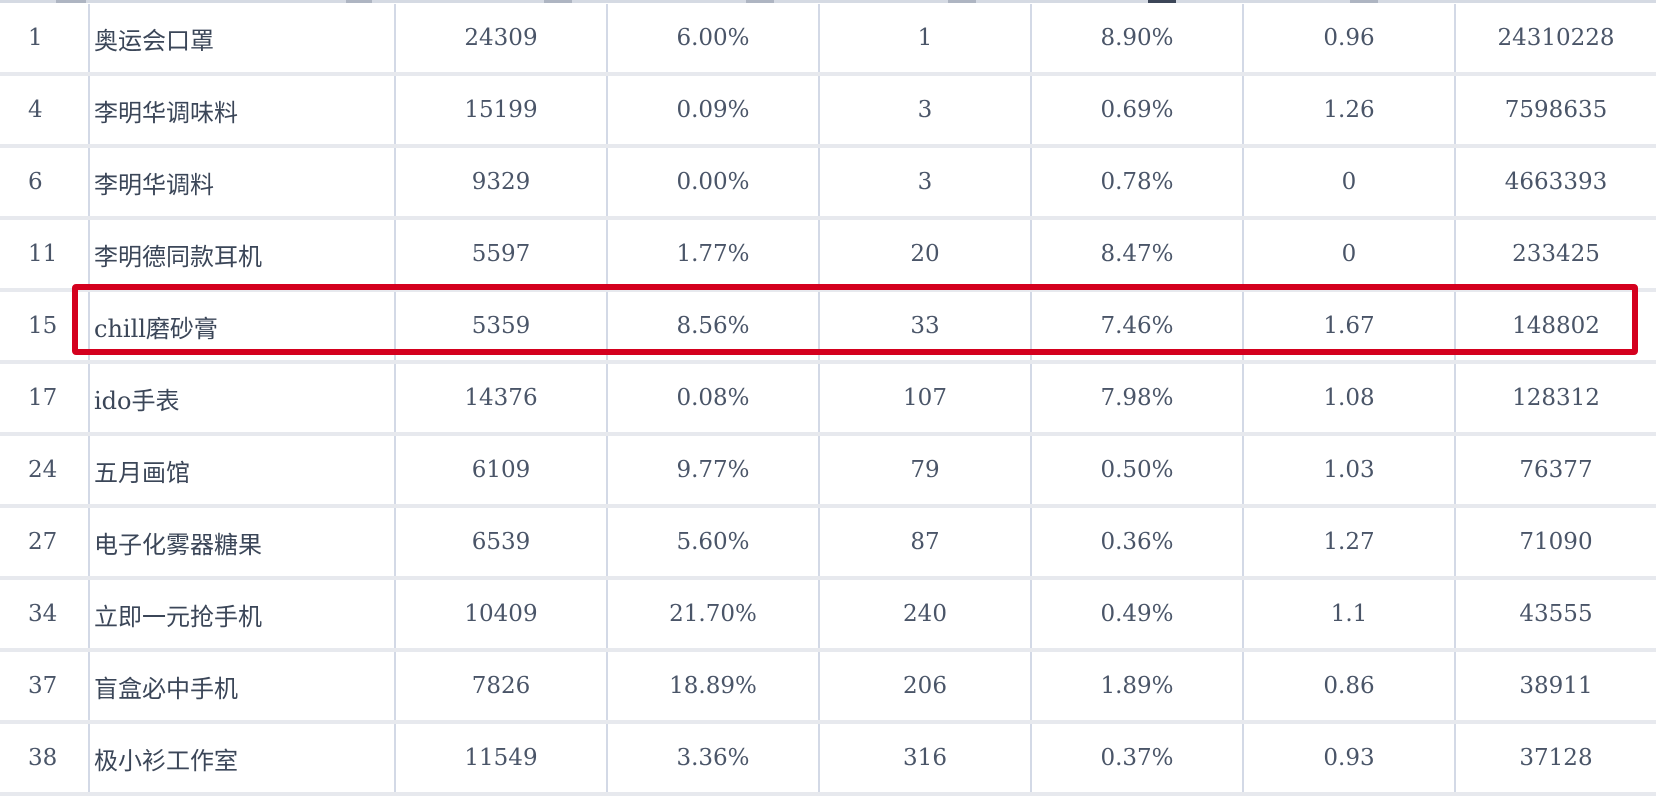 This screenshot has width=1656, height=796. What do you see at coordinates (1348, 110) in the screenshot?
I see `value-cell: 1.26` at bounding box center [1348, 110].